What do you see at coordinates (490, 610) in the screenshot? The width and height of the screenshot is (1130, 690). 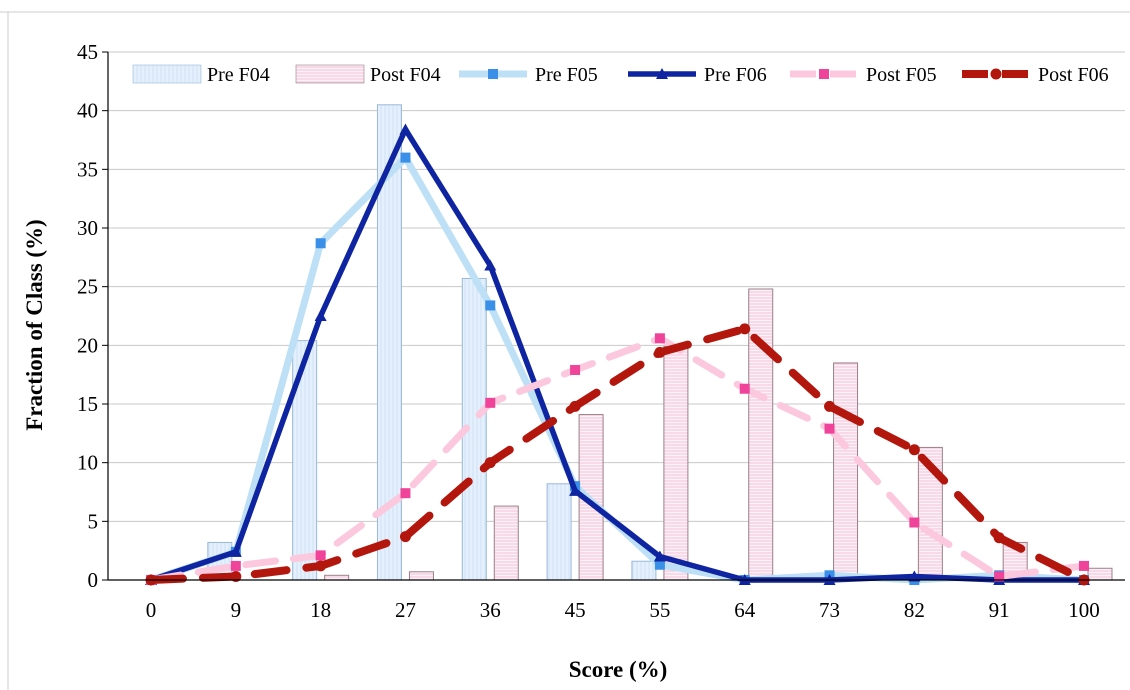 I see `x-tick-label: 36` at bounding box center [490, 610].